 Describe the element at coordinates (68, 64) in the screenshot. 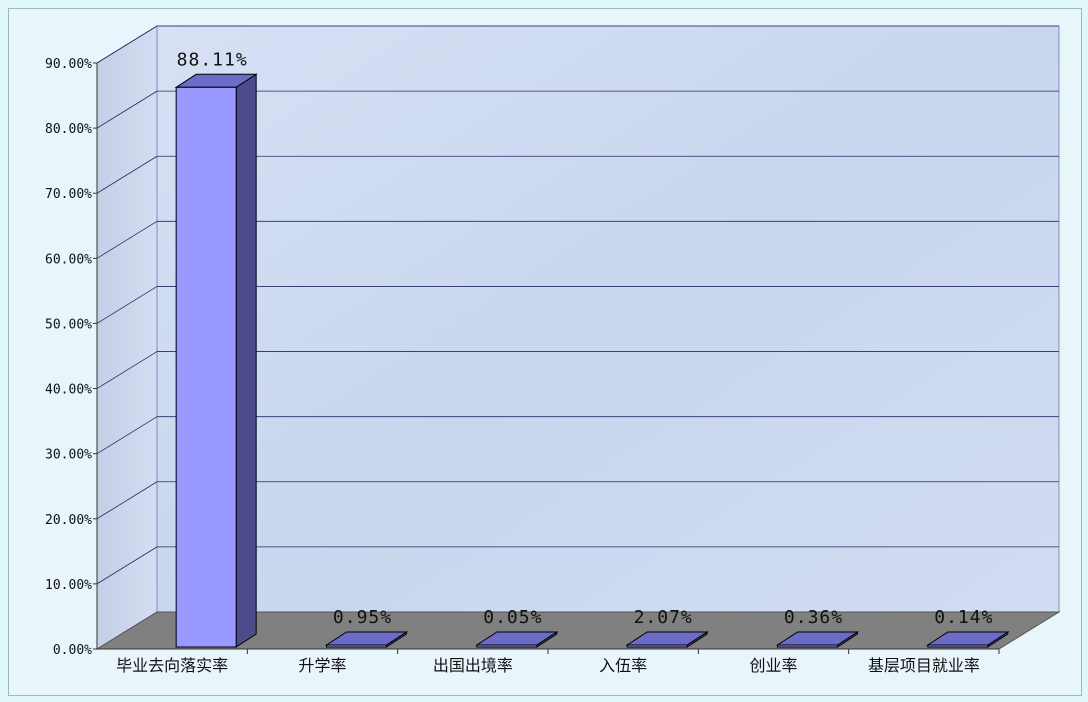

I see `y-tick-label: 90.00%` at that location.